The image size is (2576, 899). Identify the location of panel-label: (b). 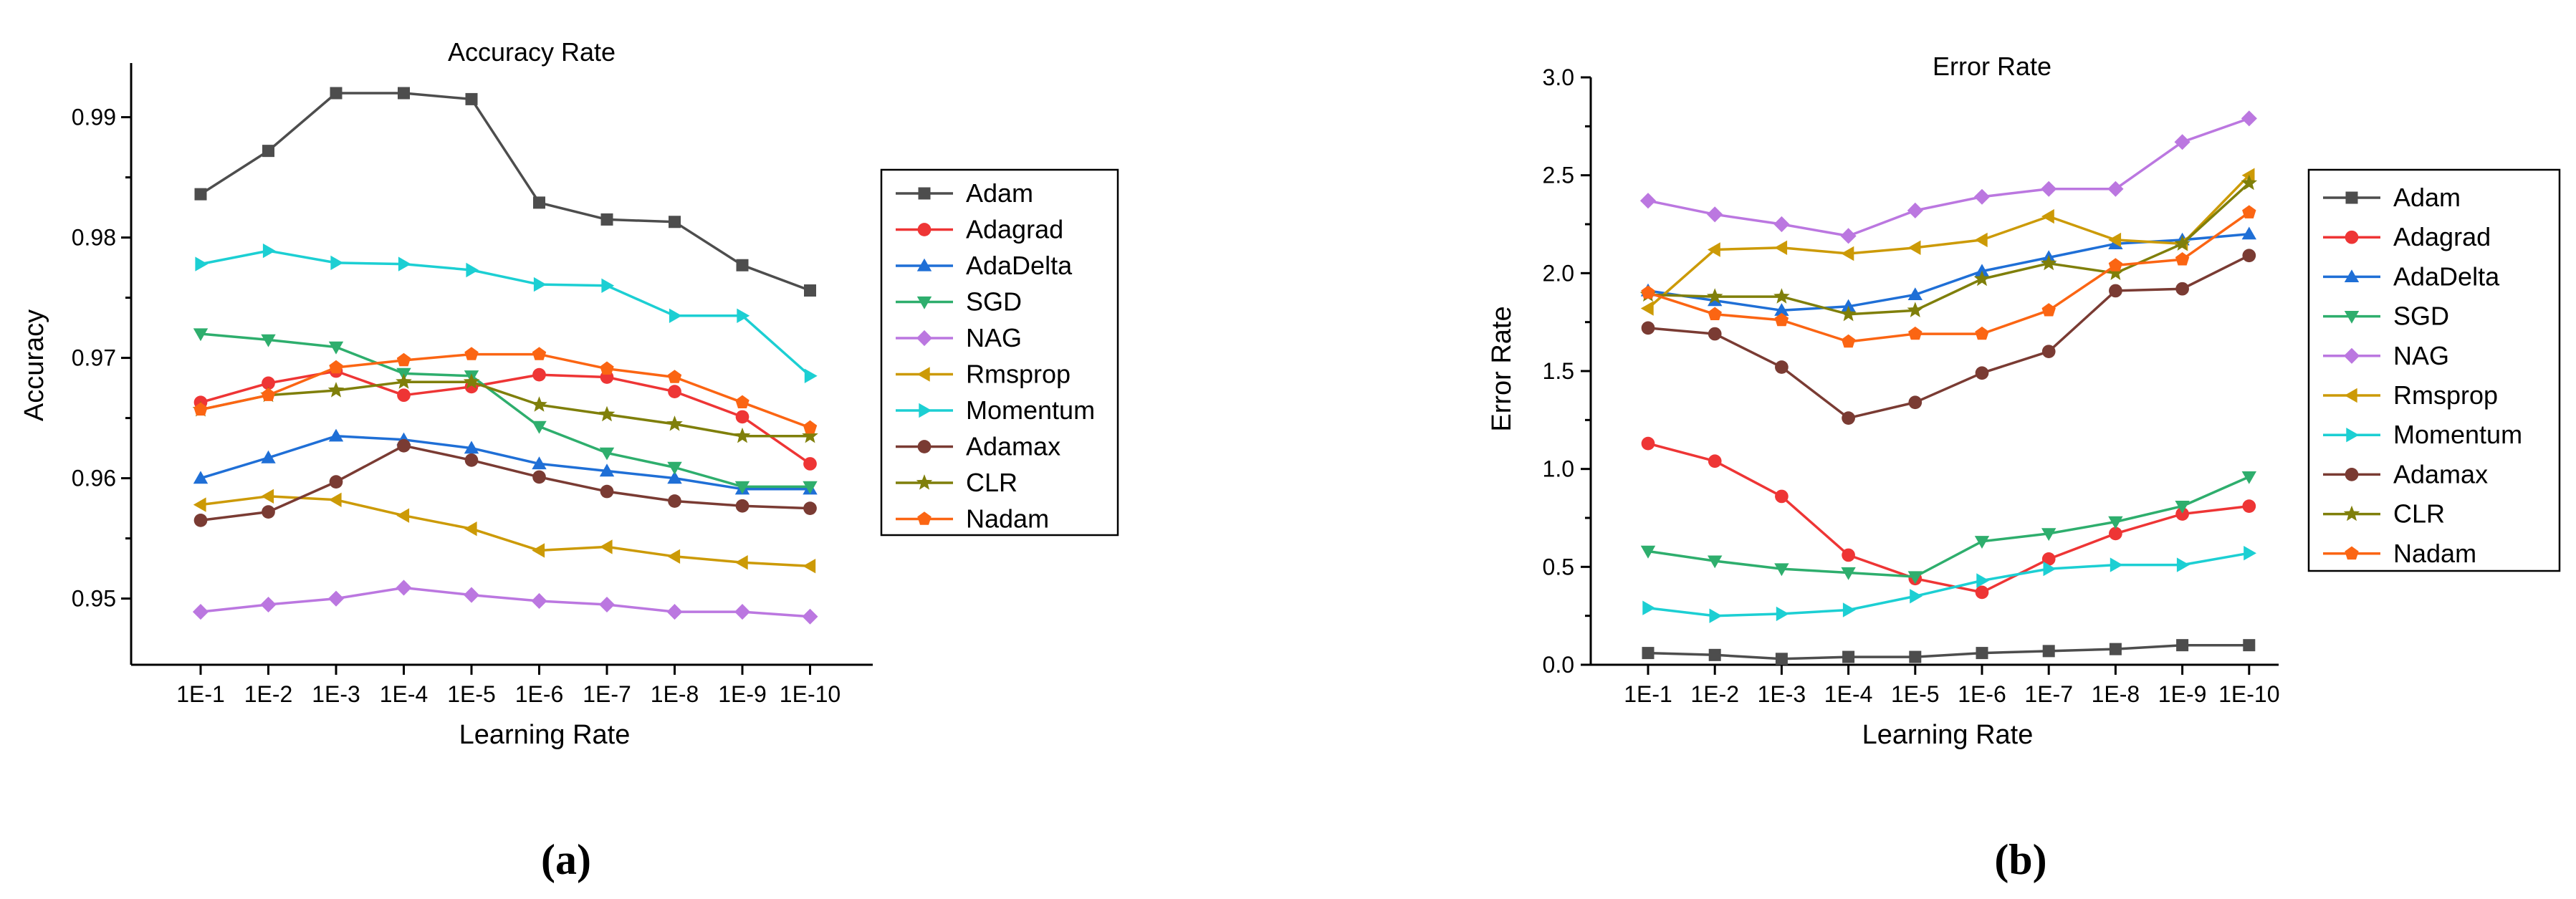
(2020, 860).